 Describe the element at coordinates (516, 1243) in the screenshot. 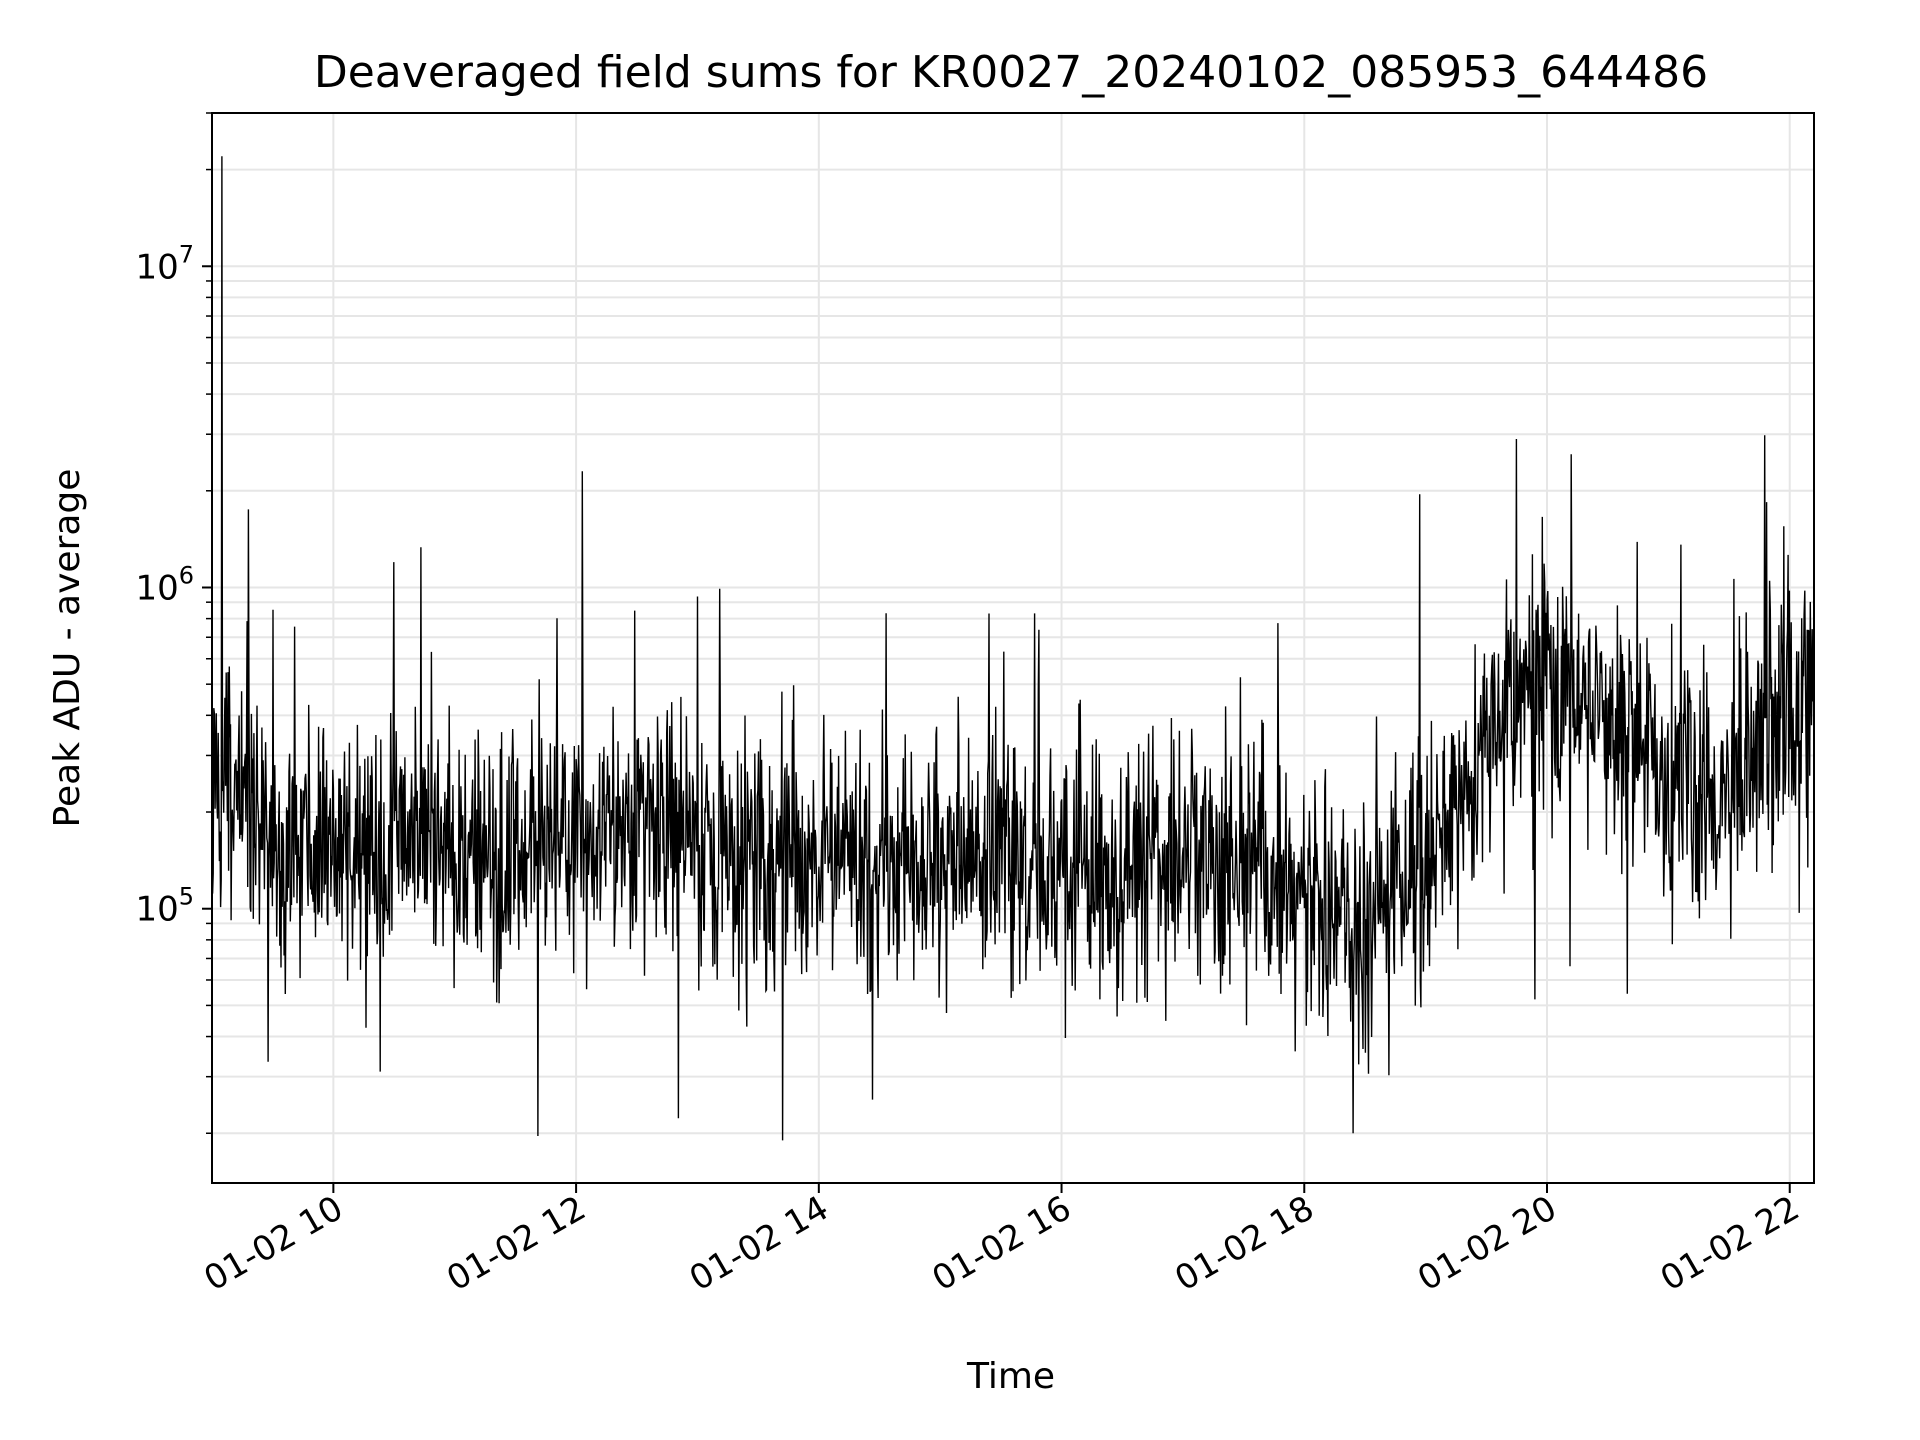

I see `x-tick-label: 01-02 12` at that location.